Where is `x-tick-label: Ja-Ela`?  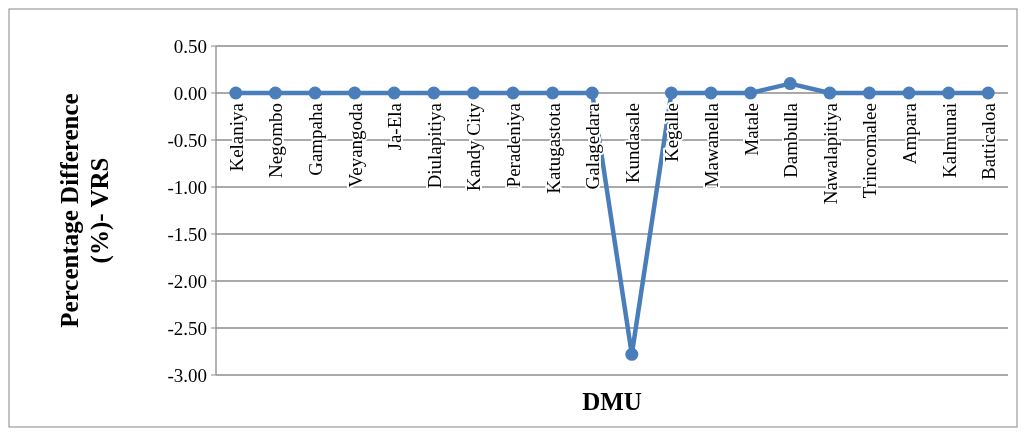 x-tick-label: Ja-Ela is located at coordinates (395, 126).